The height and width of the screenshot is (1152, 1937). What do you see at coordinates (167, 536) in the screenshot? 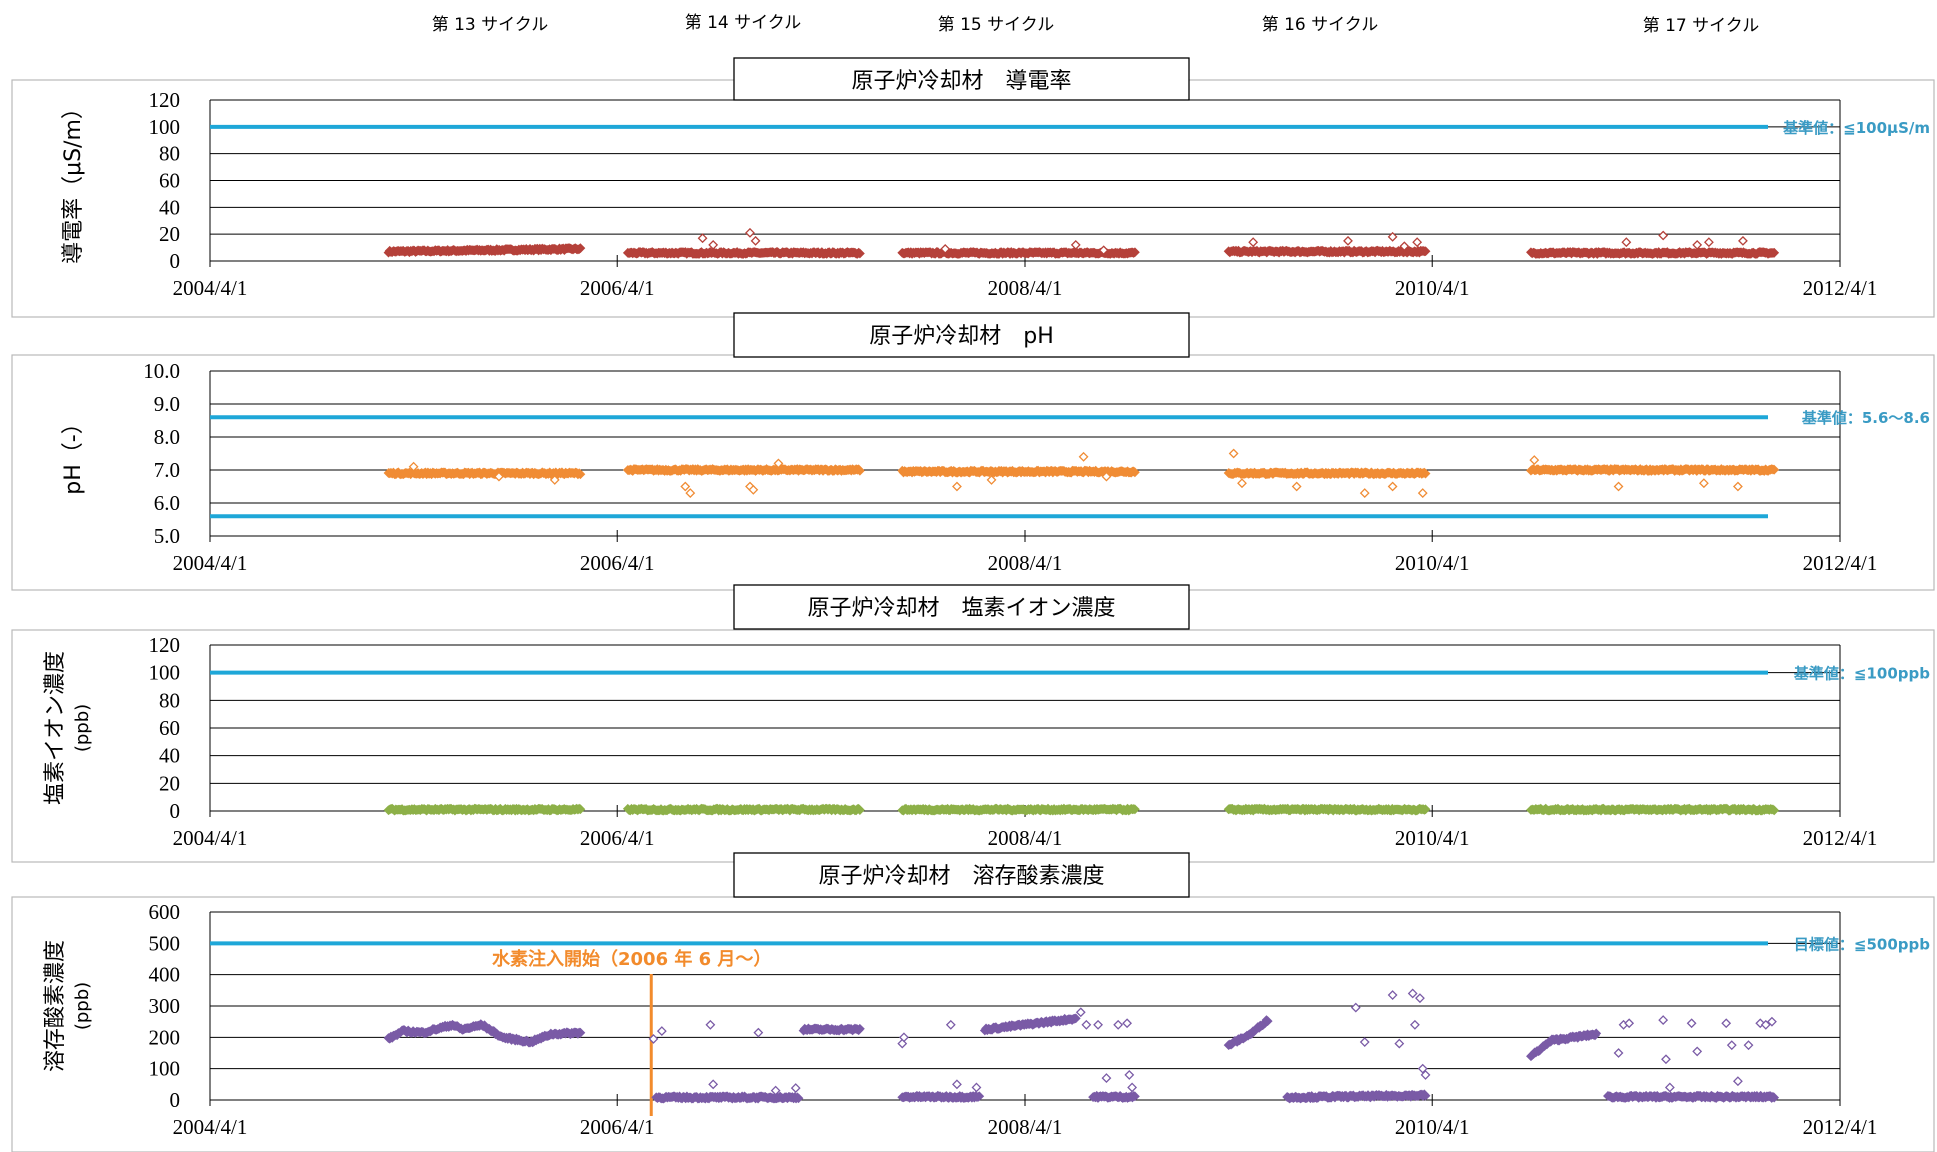
I see `y-tick-label: 5.0` at bounding box center [167, 536].